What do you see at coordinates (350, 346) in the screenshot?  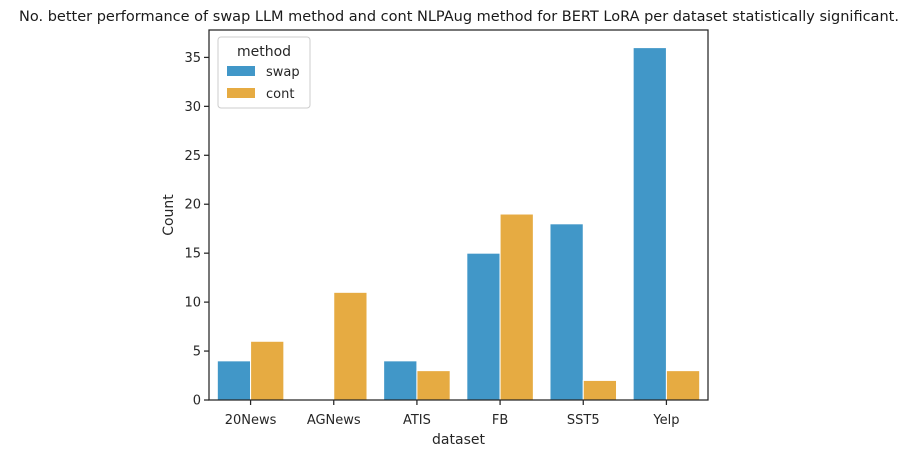 I see `bar-cont-AGNews` at bounding box center [350, 346].